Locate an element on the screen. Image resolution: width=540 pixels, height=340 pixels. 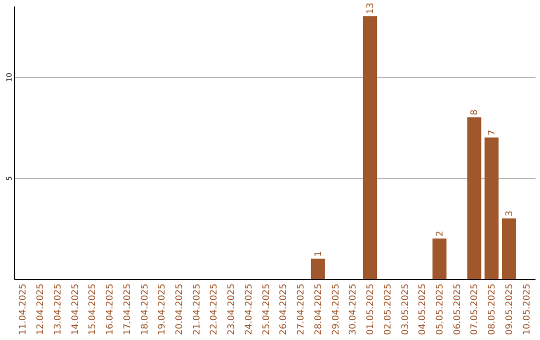
x-tick-label: 24.04.2025 is located at coordinates (249, 310).